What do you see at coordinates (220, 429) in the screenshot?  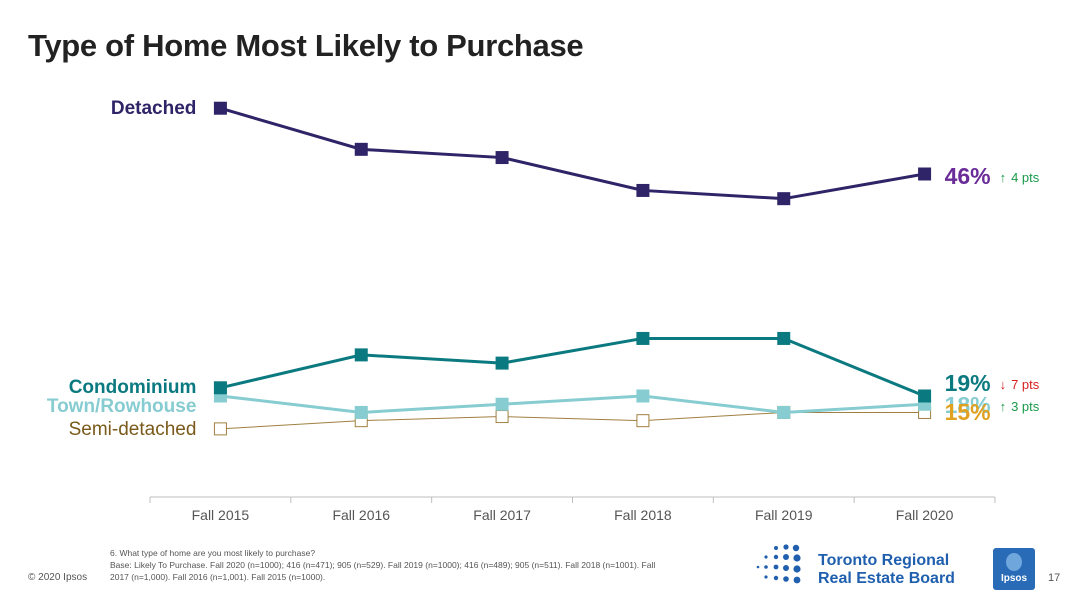 I see `data-point-semi-detached-fall-2015` at bounding box center [220, 429].